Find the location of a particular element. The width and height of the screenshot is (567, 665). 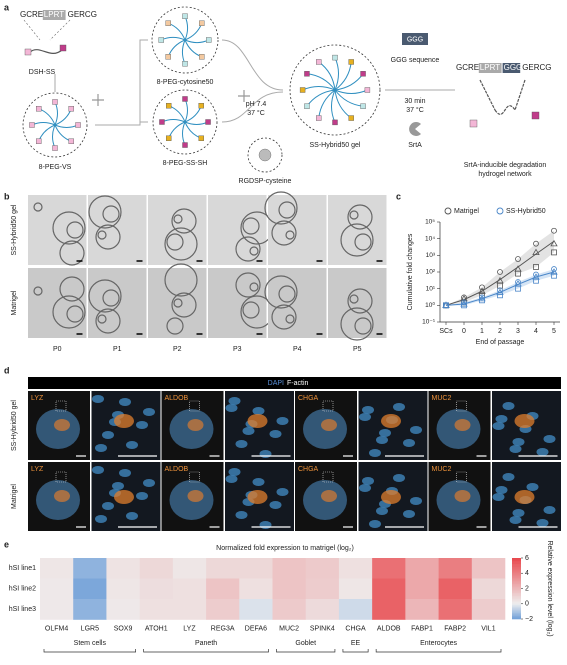

label: 8-PEG-VS is located at coordinates (55, 167).